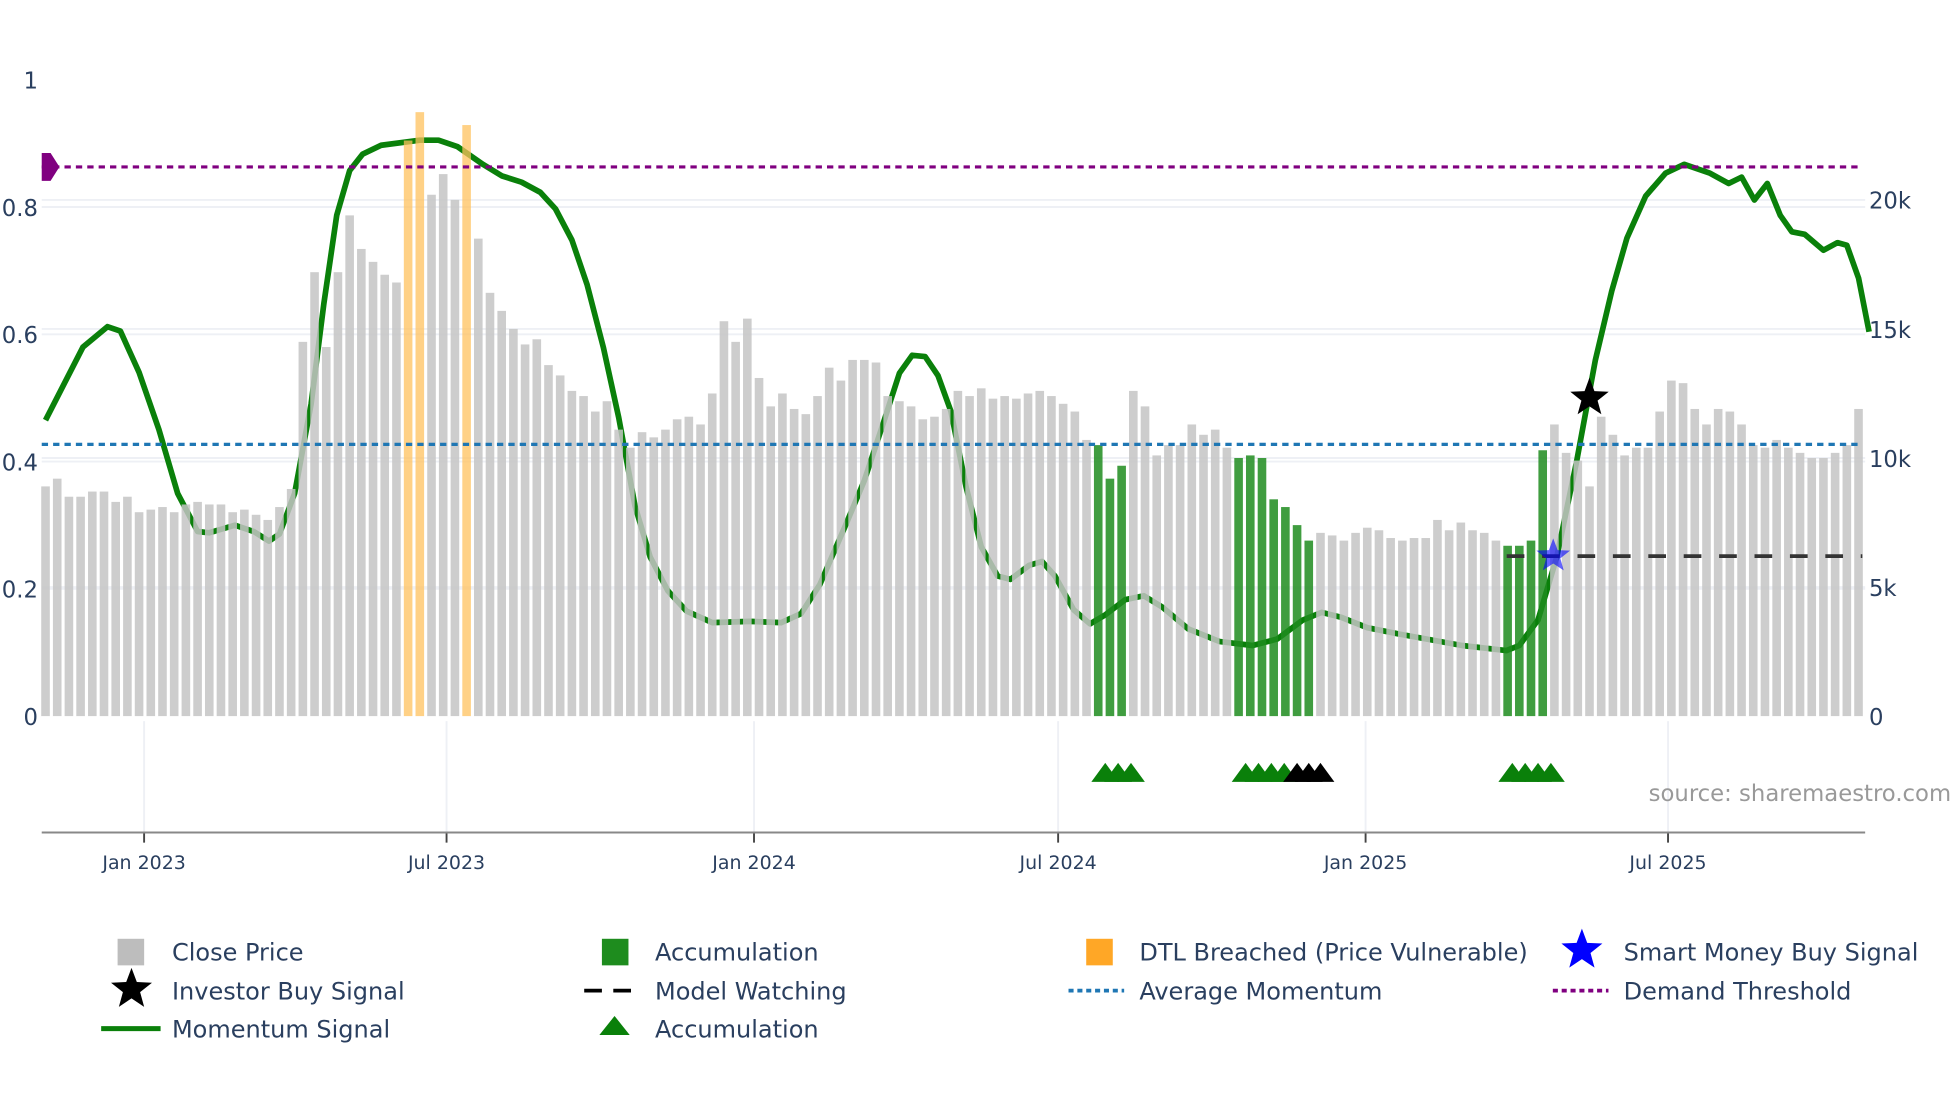 The width and height of the screenshot is (1960, 1102). What do you see at coordinates (1099, 952) in the screenshot?
I see `legend-dtl-swatch` at bounding box center [1099, 952].